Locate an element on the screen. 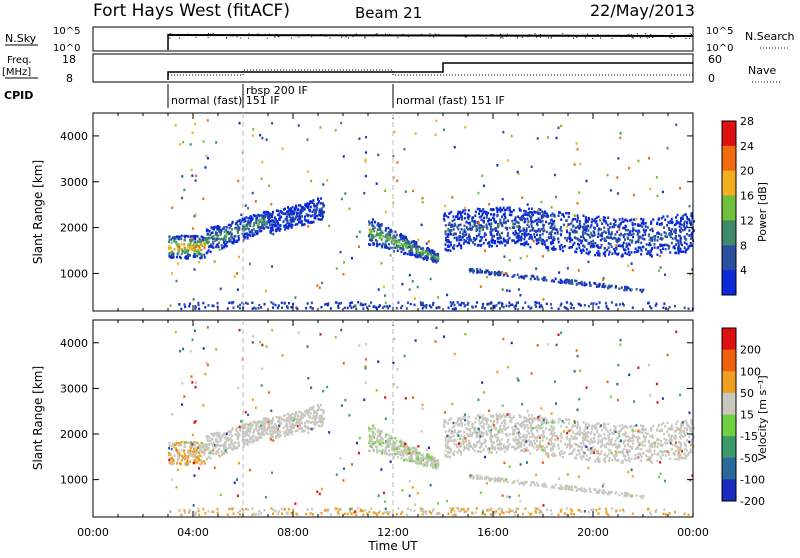  date-title: 22/May/2013 is located at coordinates (642, 10).